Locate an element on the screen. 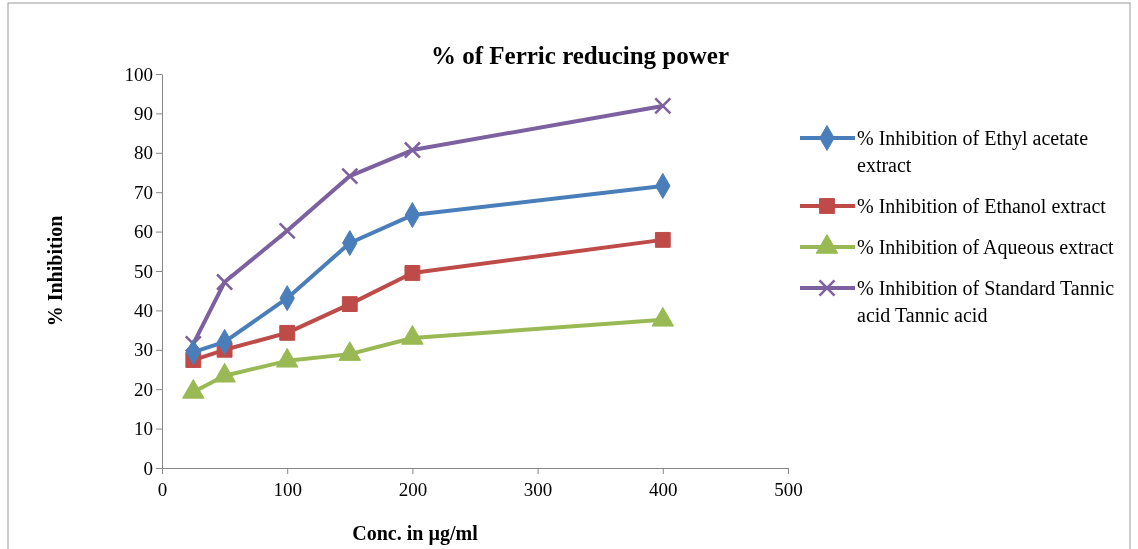  y-tick-label: 50 is located at coordinates (143, 271).